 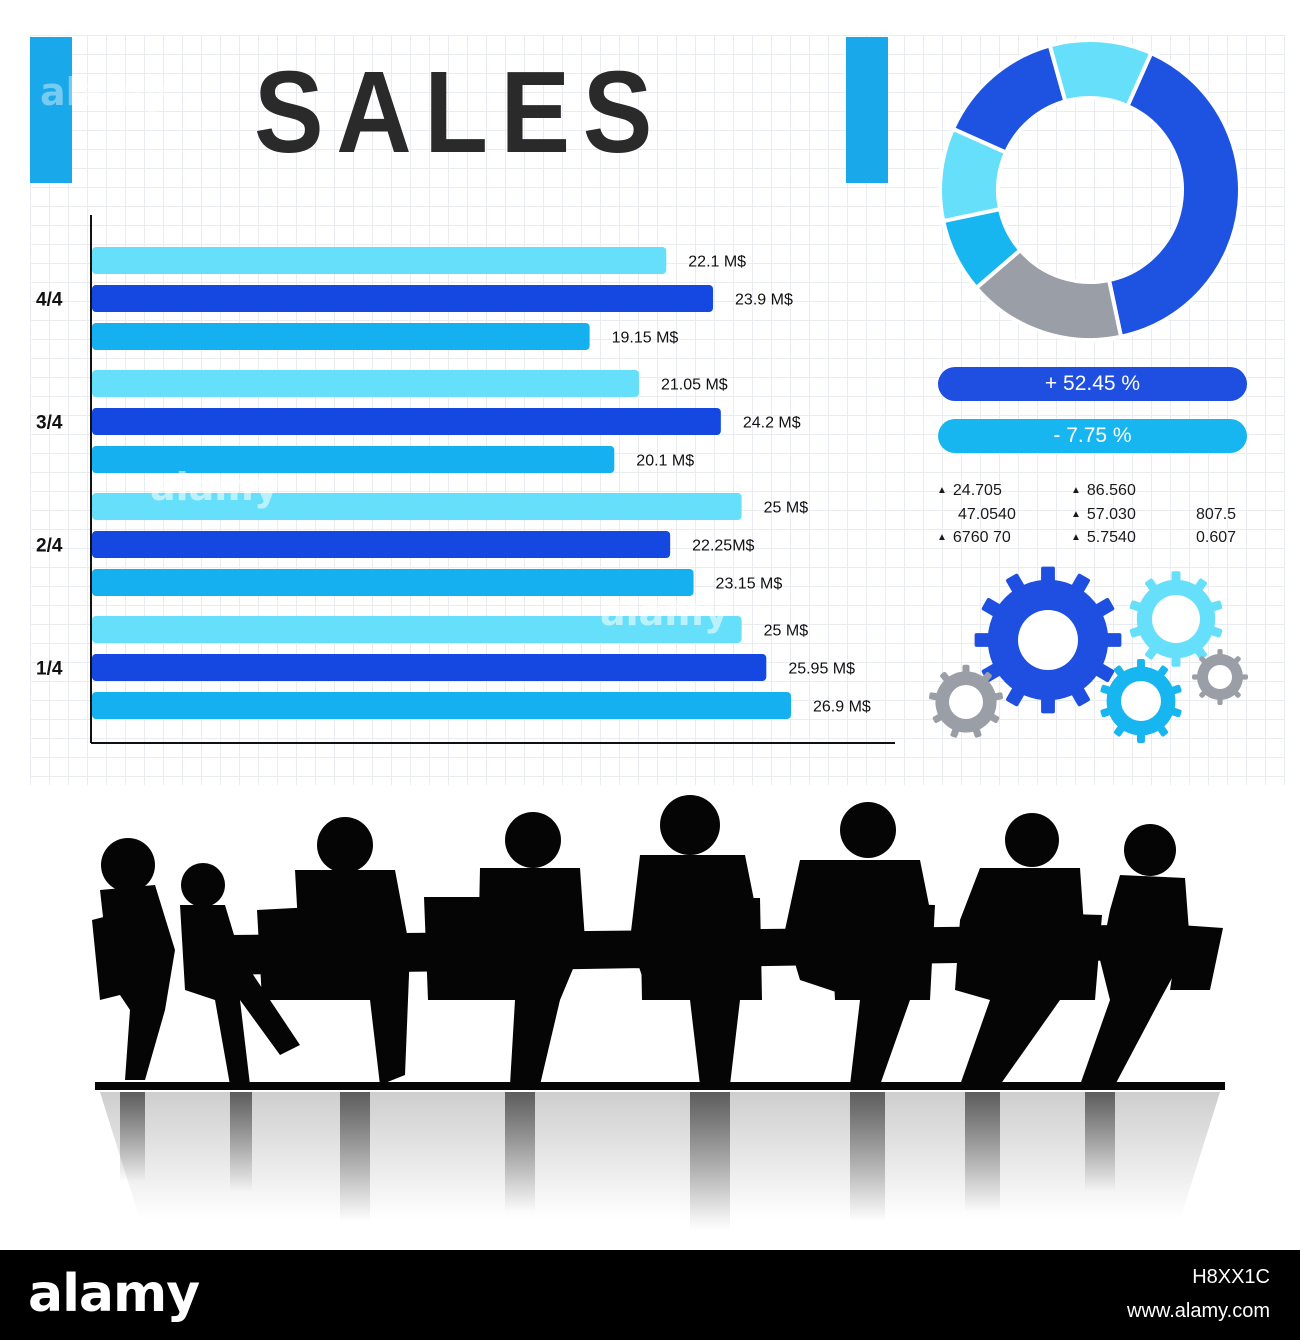 I want to click on footer-url: www.alamy.com, so click(x=1198, y=1311).